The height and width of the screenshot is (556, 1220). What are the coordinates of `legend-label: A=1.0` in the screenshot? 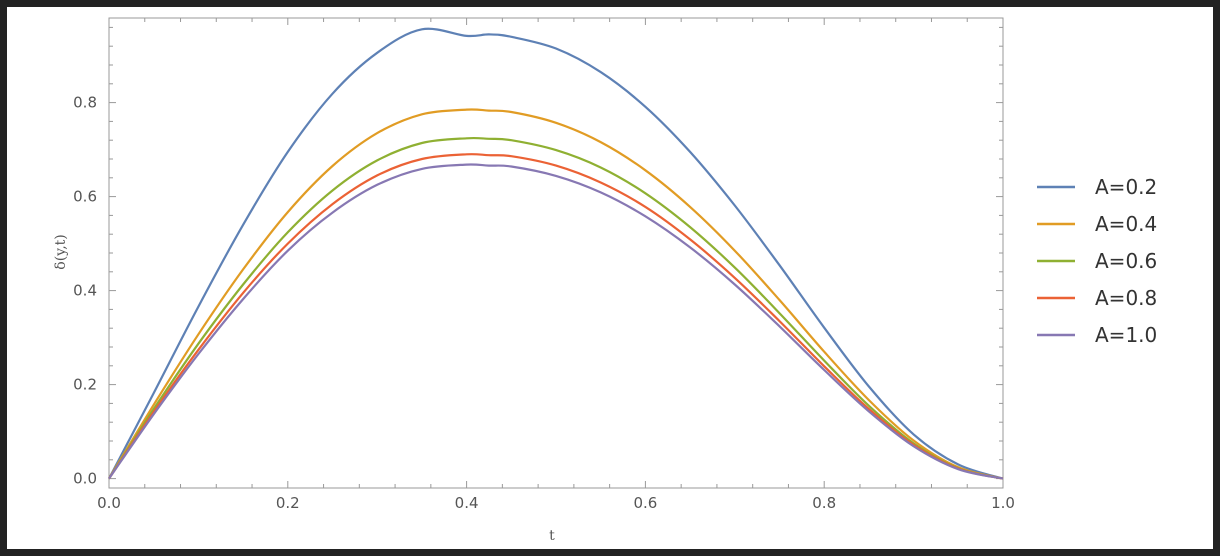 It's located at (1126, 335).